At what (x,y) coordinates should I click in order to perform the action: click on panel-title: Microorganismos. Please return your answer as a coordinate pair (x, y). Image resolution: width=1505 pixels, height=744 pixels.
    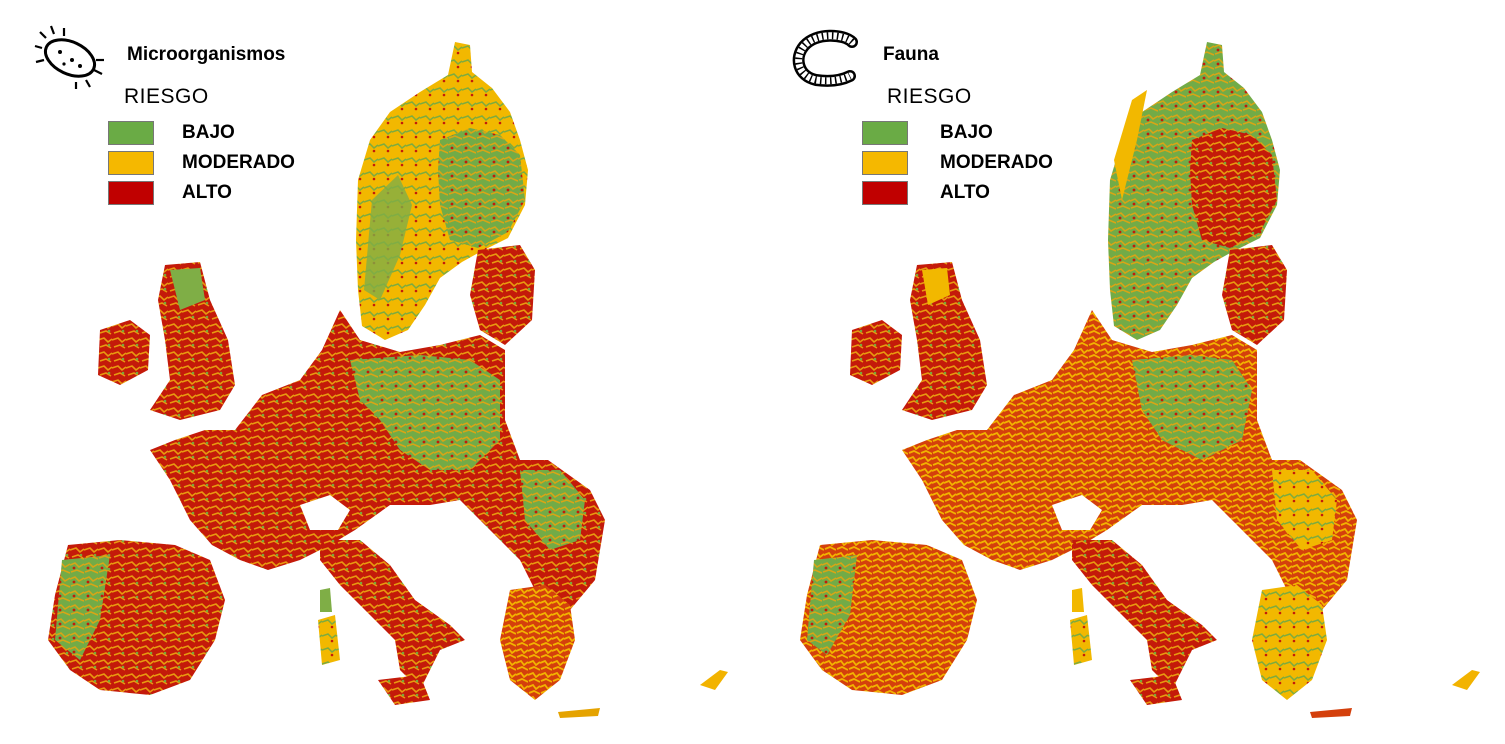
    Looking at the image, I should click on (206, 54).